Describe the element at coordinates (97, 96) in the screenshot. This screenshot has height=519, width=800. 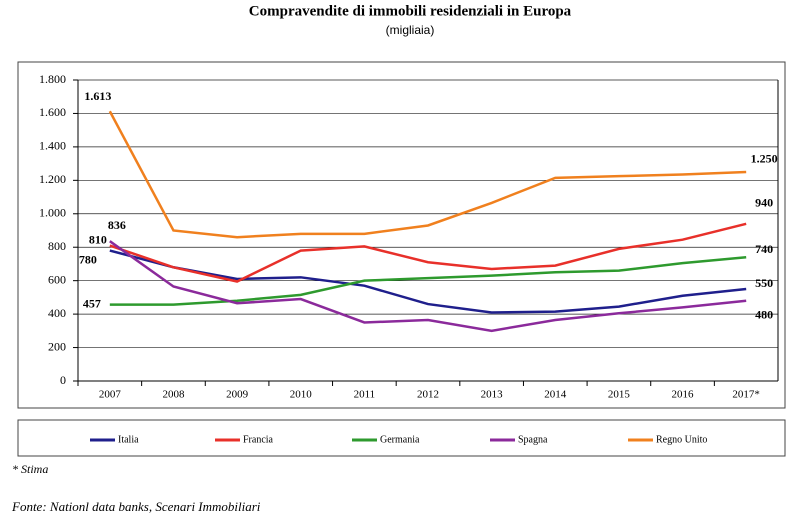
I see `data-label: 1.613` at that location.